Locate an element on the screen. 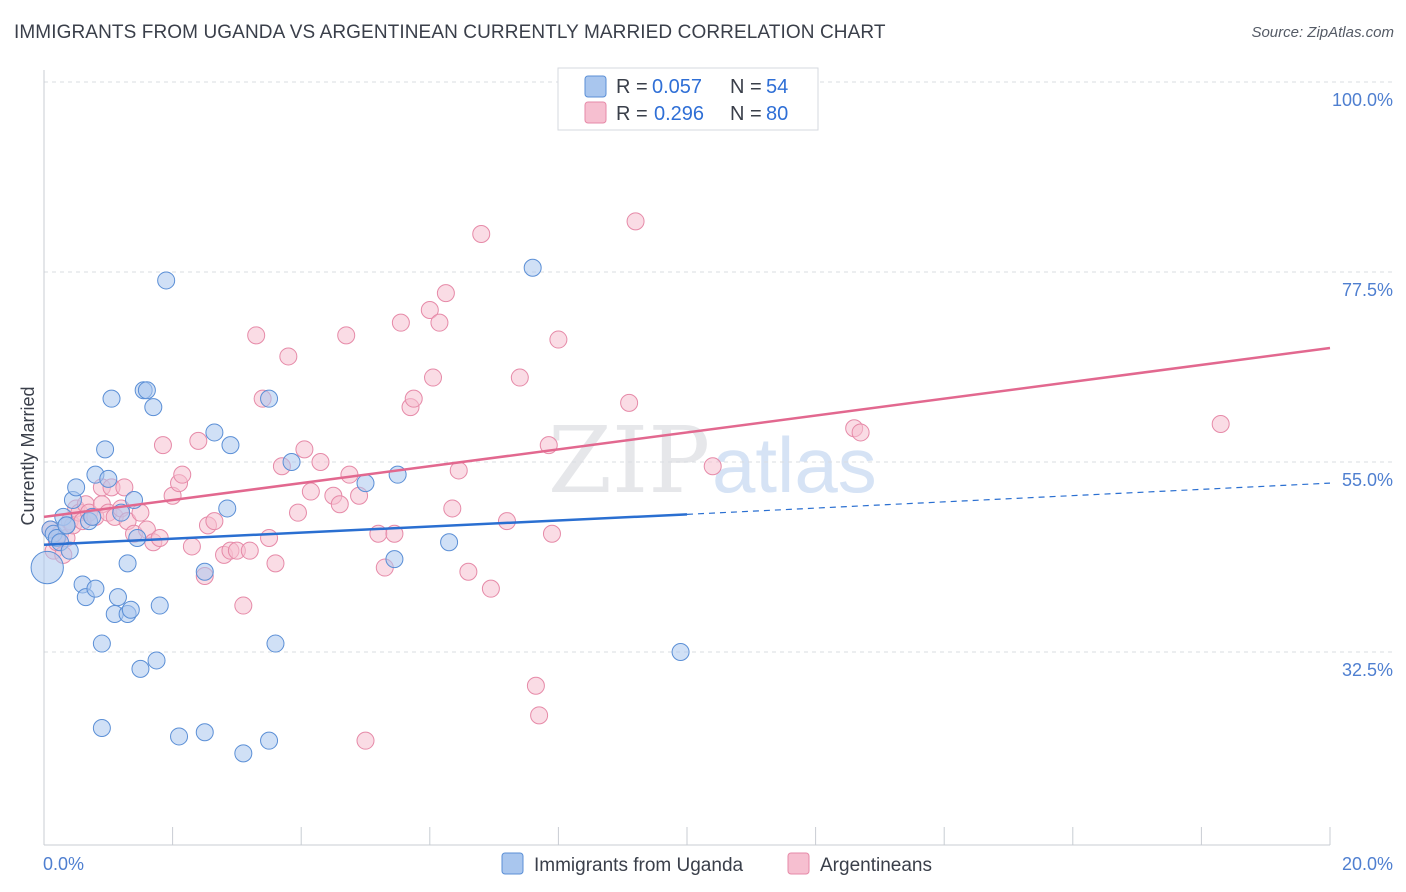 The image size is (1406, 892). legend-n-value-2: 80 is located at coordinates (777, 114).